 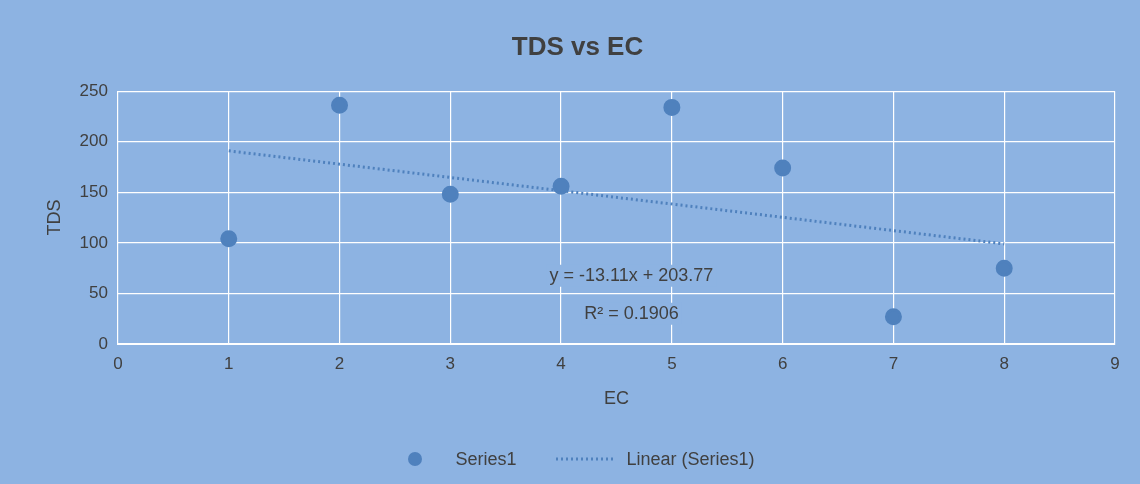 I want to click on y-tick-label: 150, so click(x=93, y=192).